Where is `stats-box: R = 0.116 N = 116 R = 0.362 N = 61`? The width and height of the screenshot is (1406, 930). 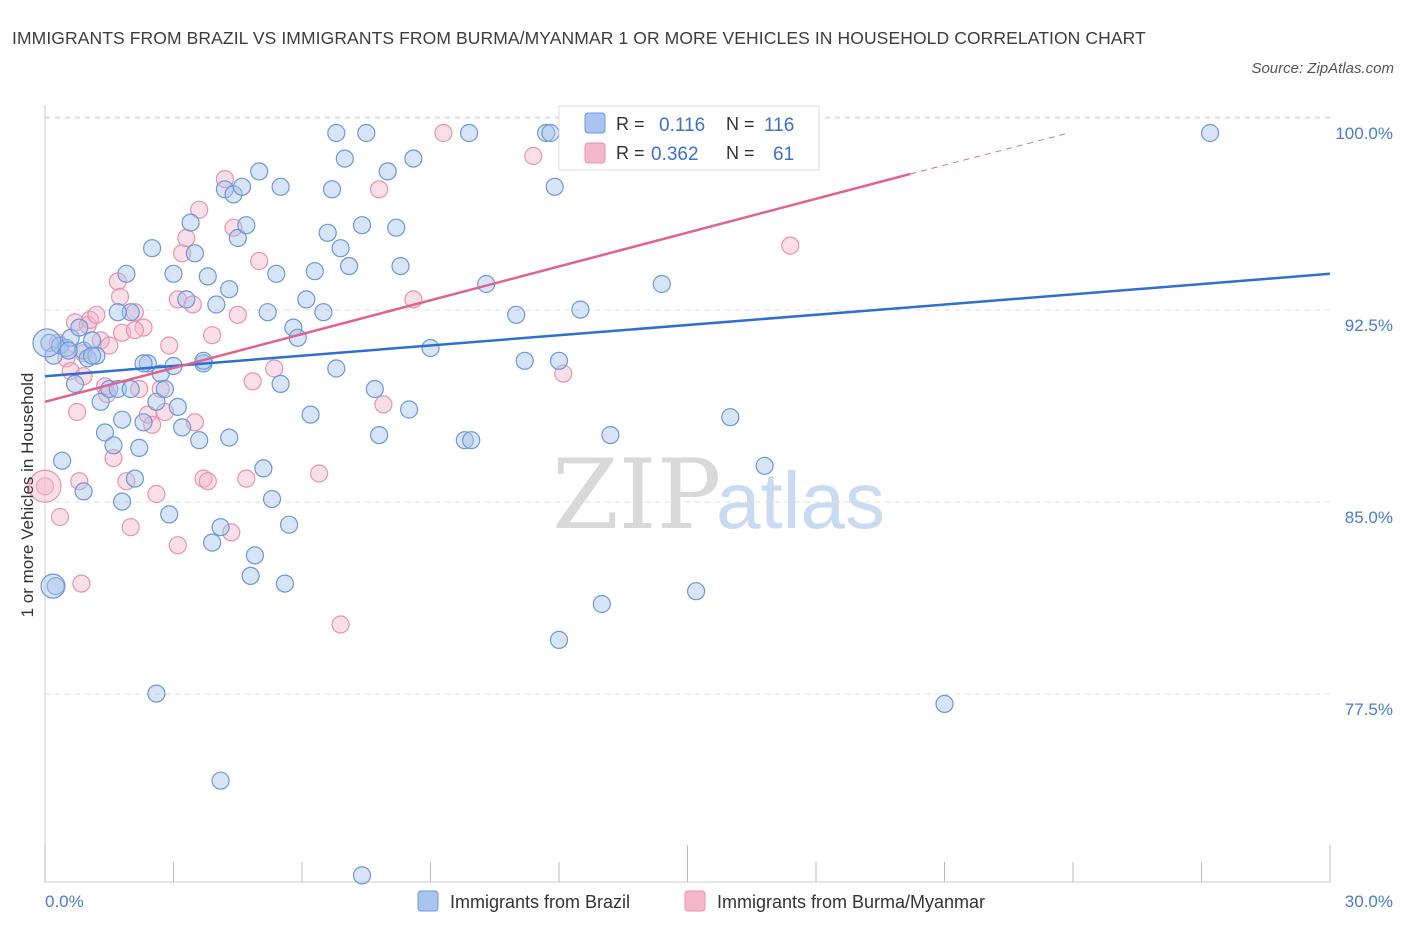 stats-box: R = 0.116 N = 116 R = 0.362 N = 61 is located at coordinates (689, 138).